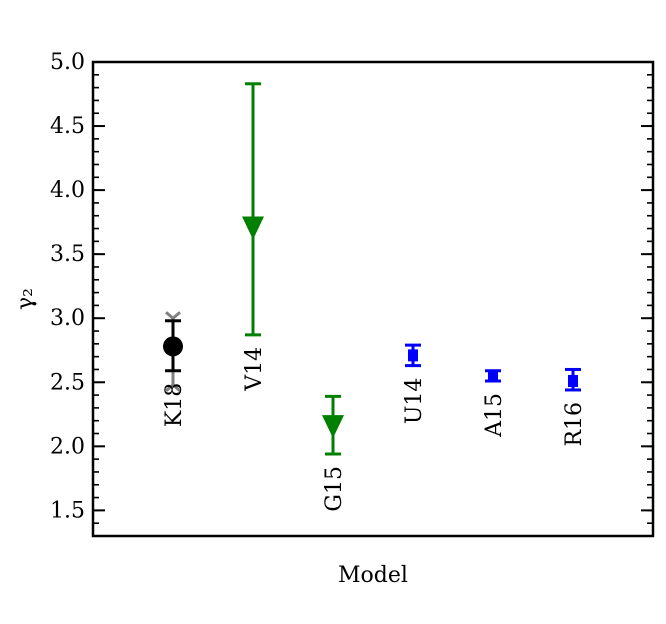 The width and height of the screenshot is (666, 624). I want to click on point-v14: V14, so click(254, 237).